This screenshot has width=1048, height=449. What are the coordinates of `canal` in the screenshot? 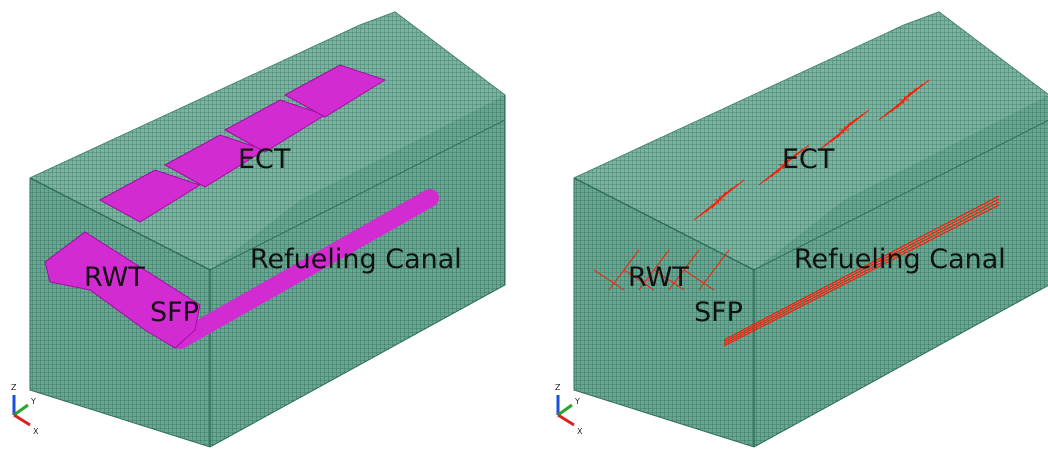 It's located at (305, 269).